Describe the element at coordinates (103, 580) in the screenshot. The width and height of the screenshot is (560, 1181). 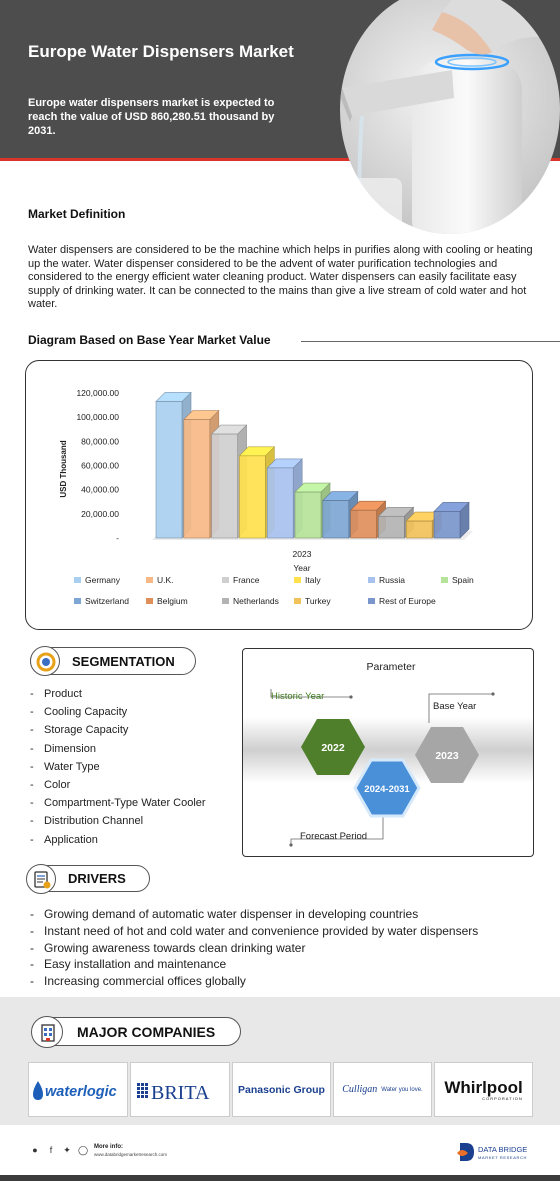
I see `legend-label: Germany` at that location.